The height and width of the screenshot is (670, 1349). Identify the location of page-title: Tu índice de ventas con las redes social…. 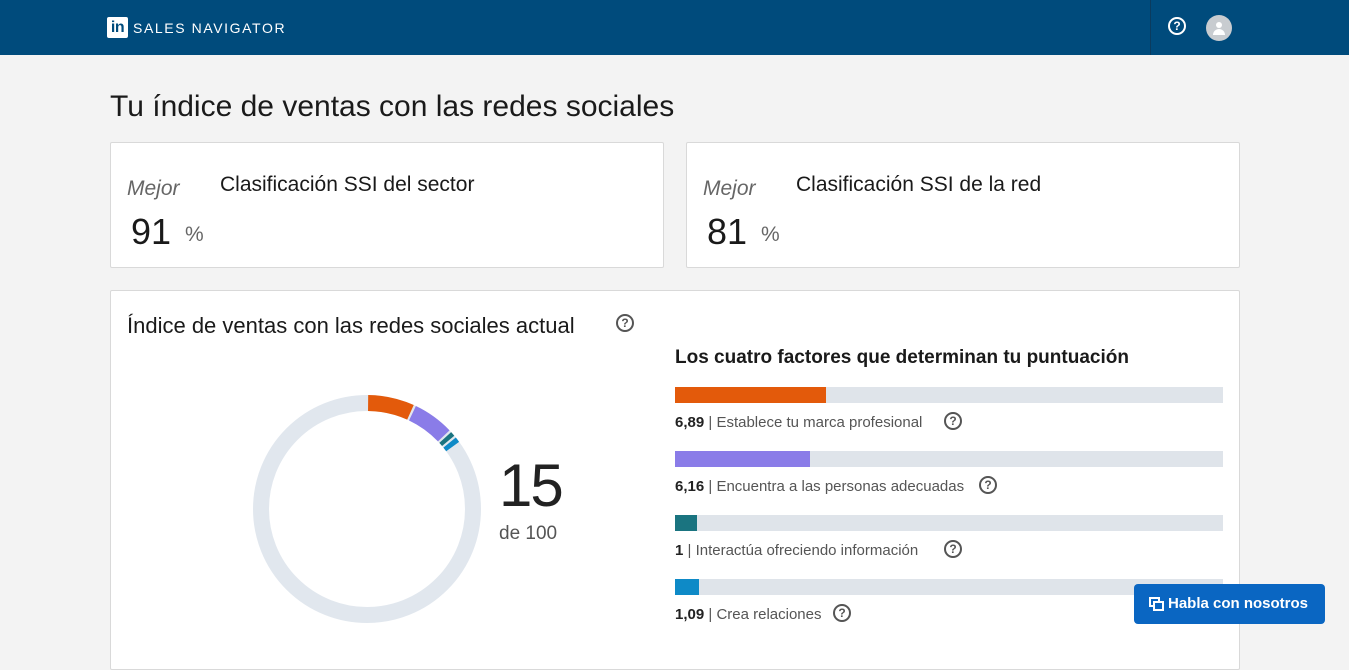
(392, 106).